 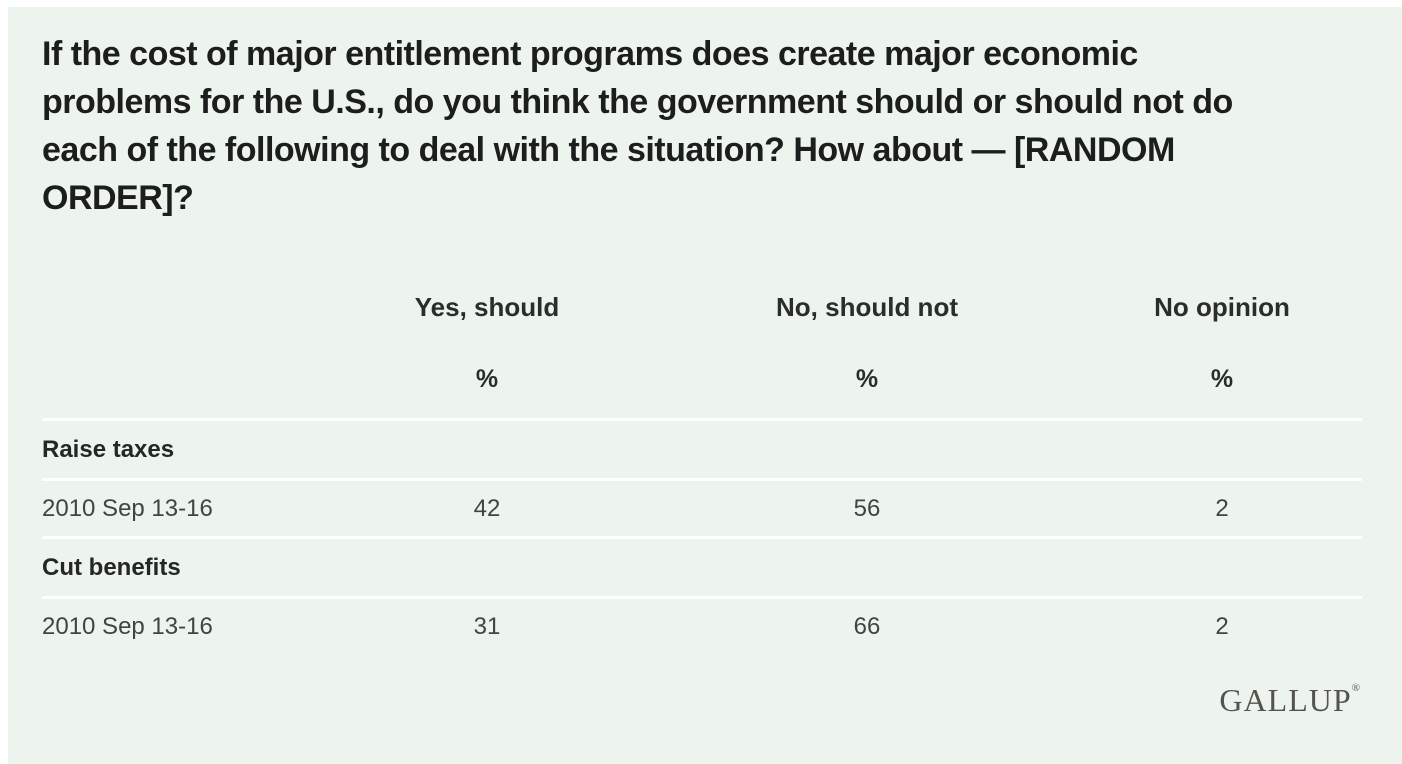 I want to click on registered-trademark-icon: ®, so click(x=1355, y=688).